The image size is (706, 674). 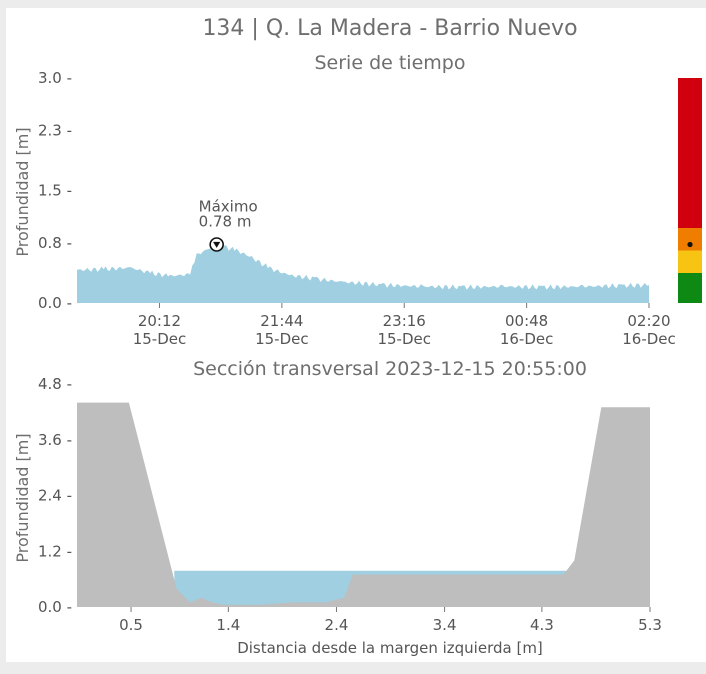 What do you see at coordinates (389, 28) in the screenshot?
I see `page-title: 134 | Q. La Madera - Barrio Nuevo` at bounding box center [389, 28].